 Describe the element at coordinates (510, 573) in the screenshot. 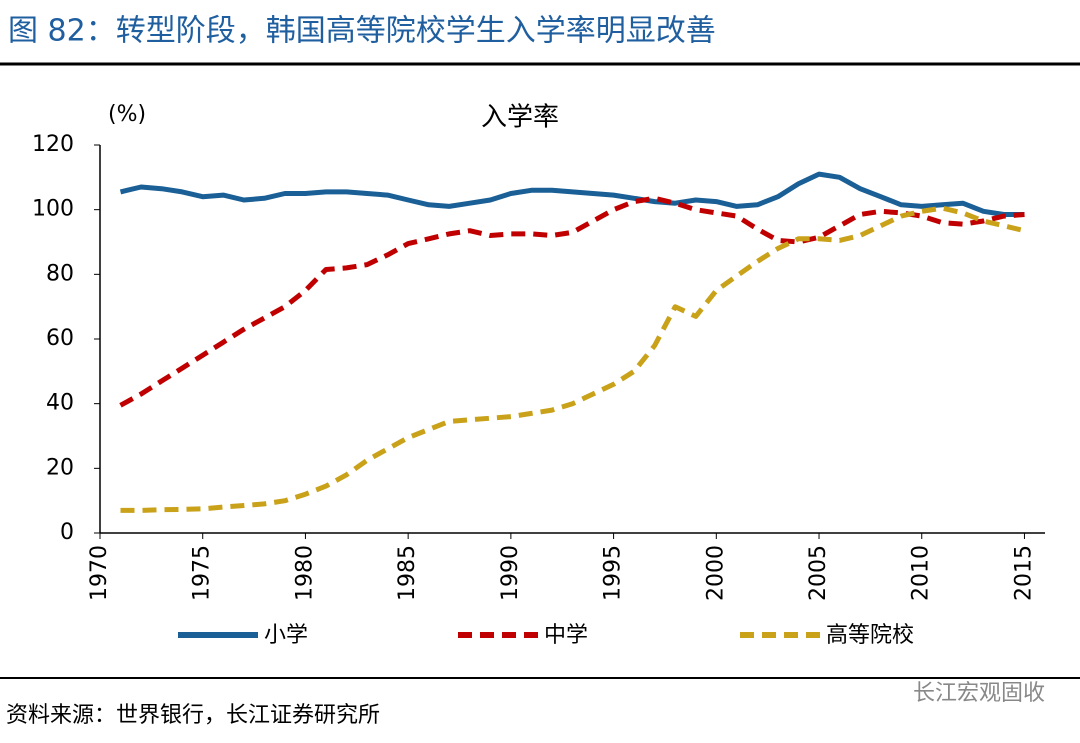

I see `x-tick-label: 1990` at that location.